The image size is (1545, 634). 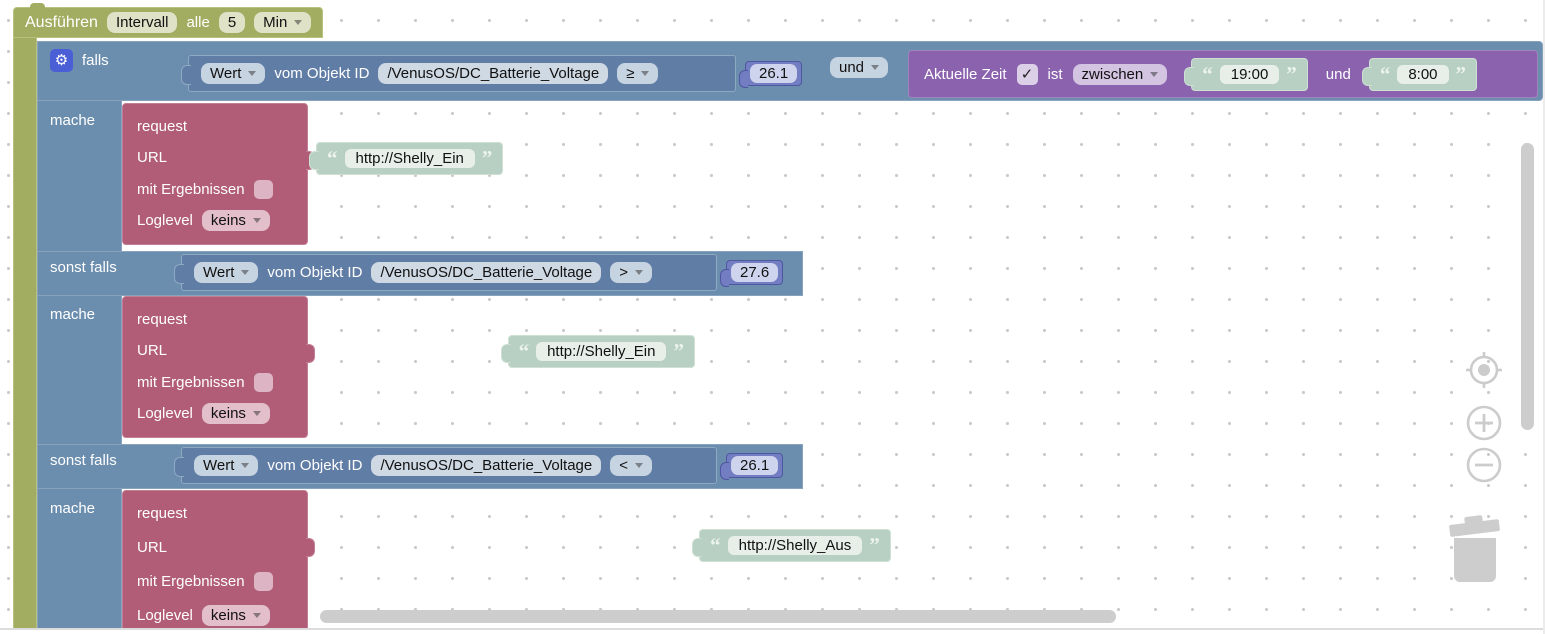 I want to click on if-block-body, so click(x=79, y=337).